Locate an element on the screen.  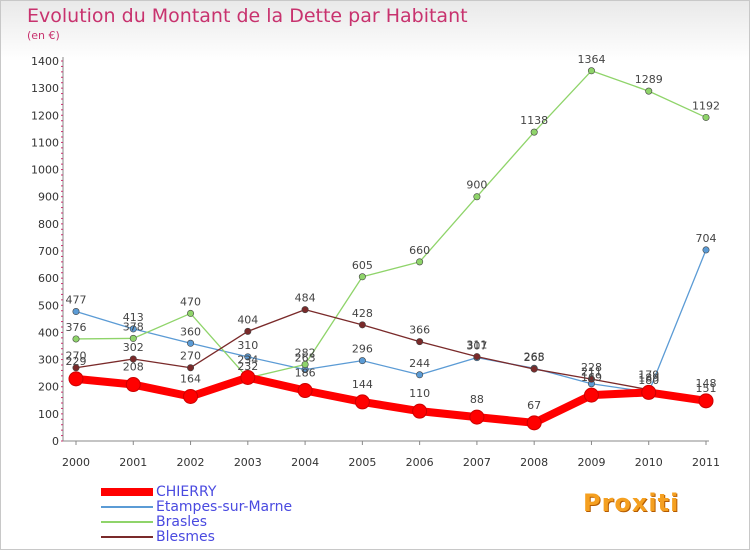
data-label: 189 is located at coordinates (648, 378).